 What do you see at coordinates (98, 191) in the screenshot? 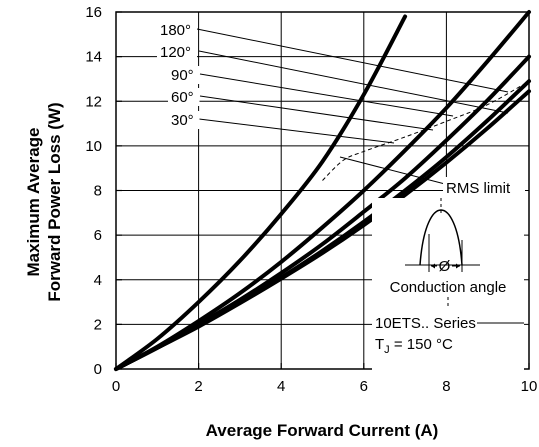
I see `y-tick-label: 8` at bounding box center [98, 191].